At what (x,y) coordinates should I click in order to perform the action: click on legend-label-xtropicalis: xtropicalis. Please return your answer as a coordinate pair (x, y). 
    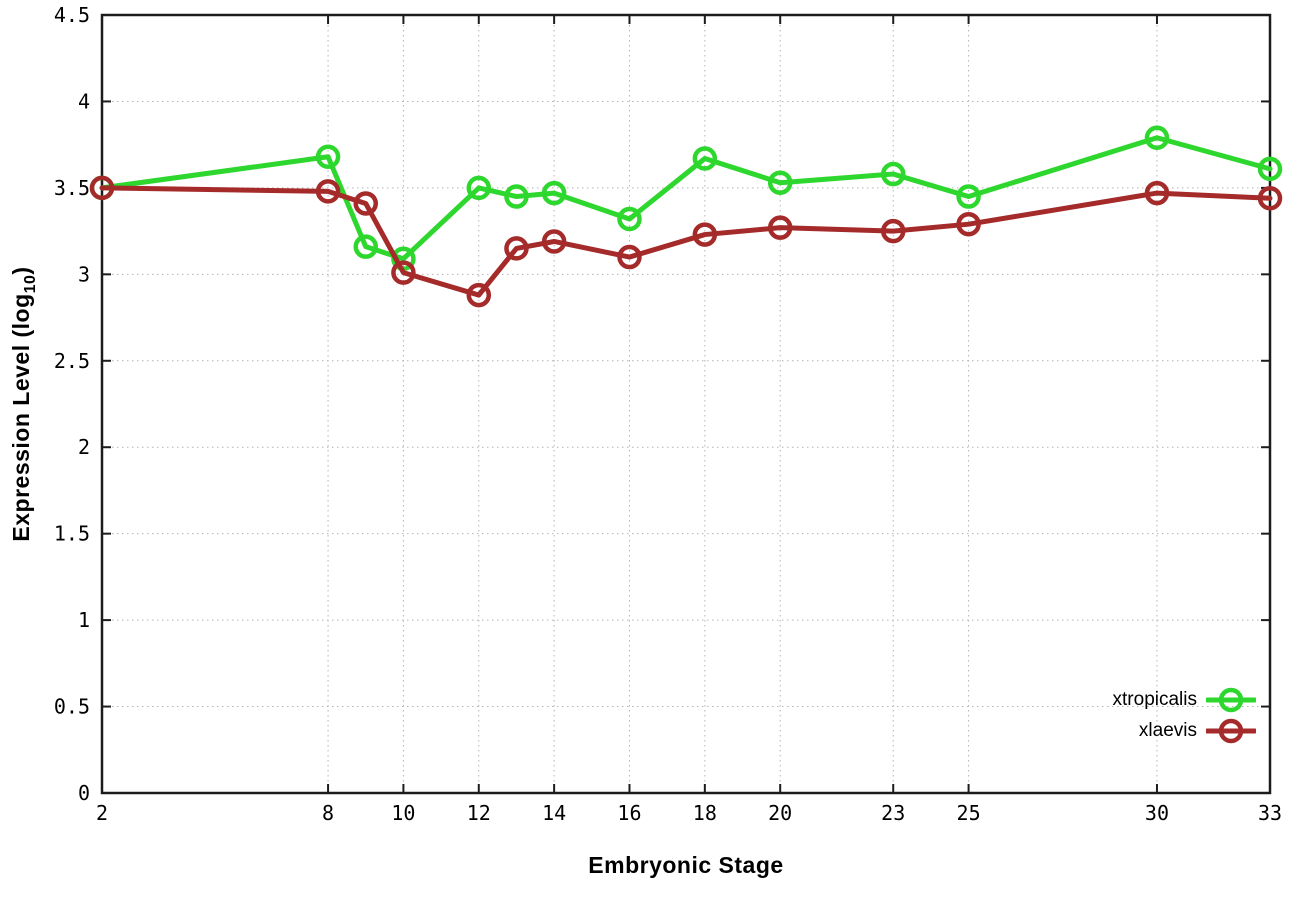
    Looking at the image, I should click on (1154, 699).